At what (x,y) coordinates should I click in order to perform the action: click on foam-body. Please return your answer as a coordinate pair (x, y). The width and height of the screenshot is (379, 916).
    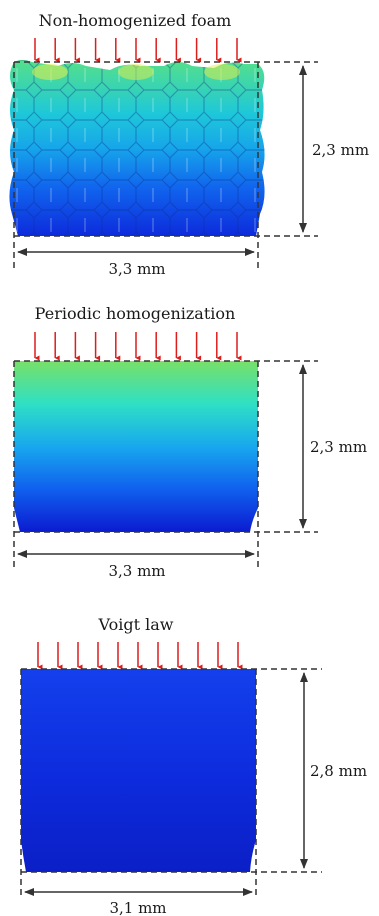
    Looking at the image, I should click on (137, 148).